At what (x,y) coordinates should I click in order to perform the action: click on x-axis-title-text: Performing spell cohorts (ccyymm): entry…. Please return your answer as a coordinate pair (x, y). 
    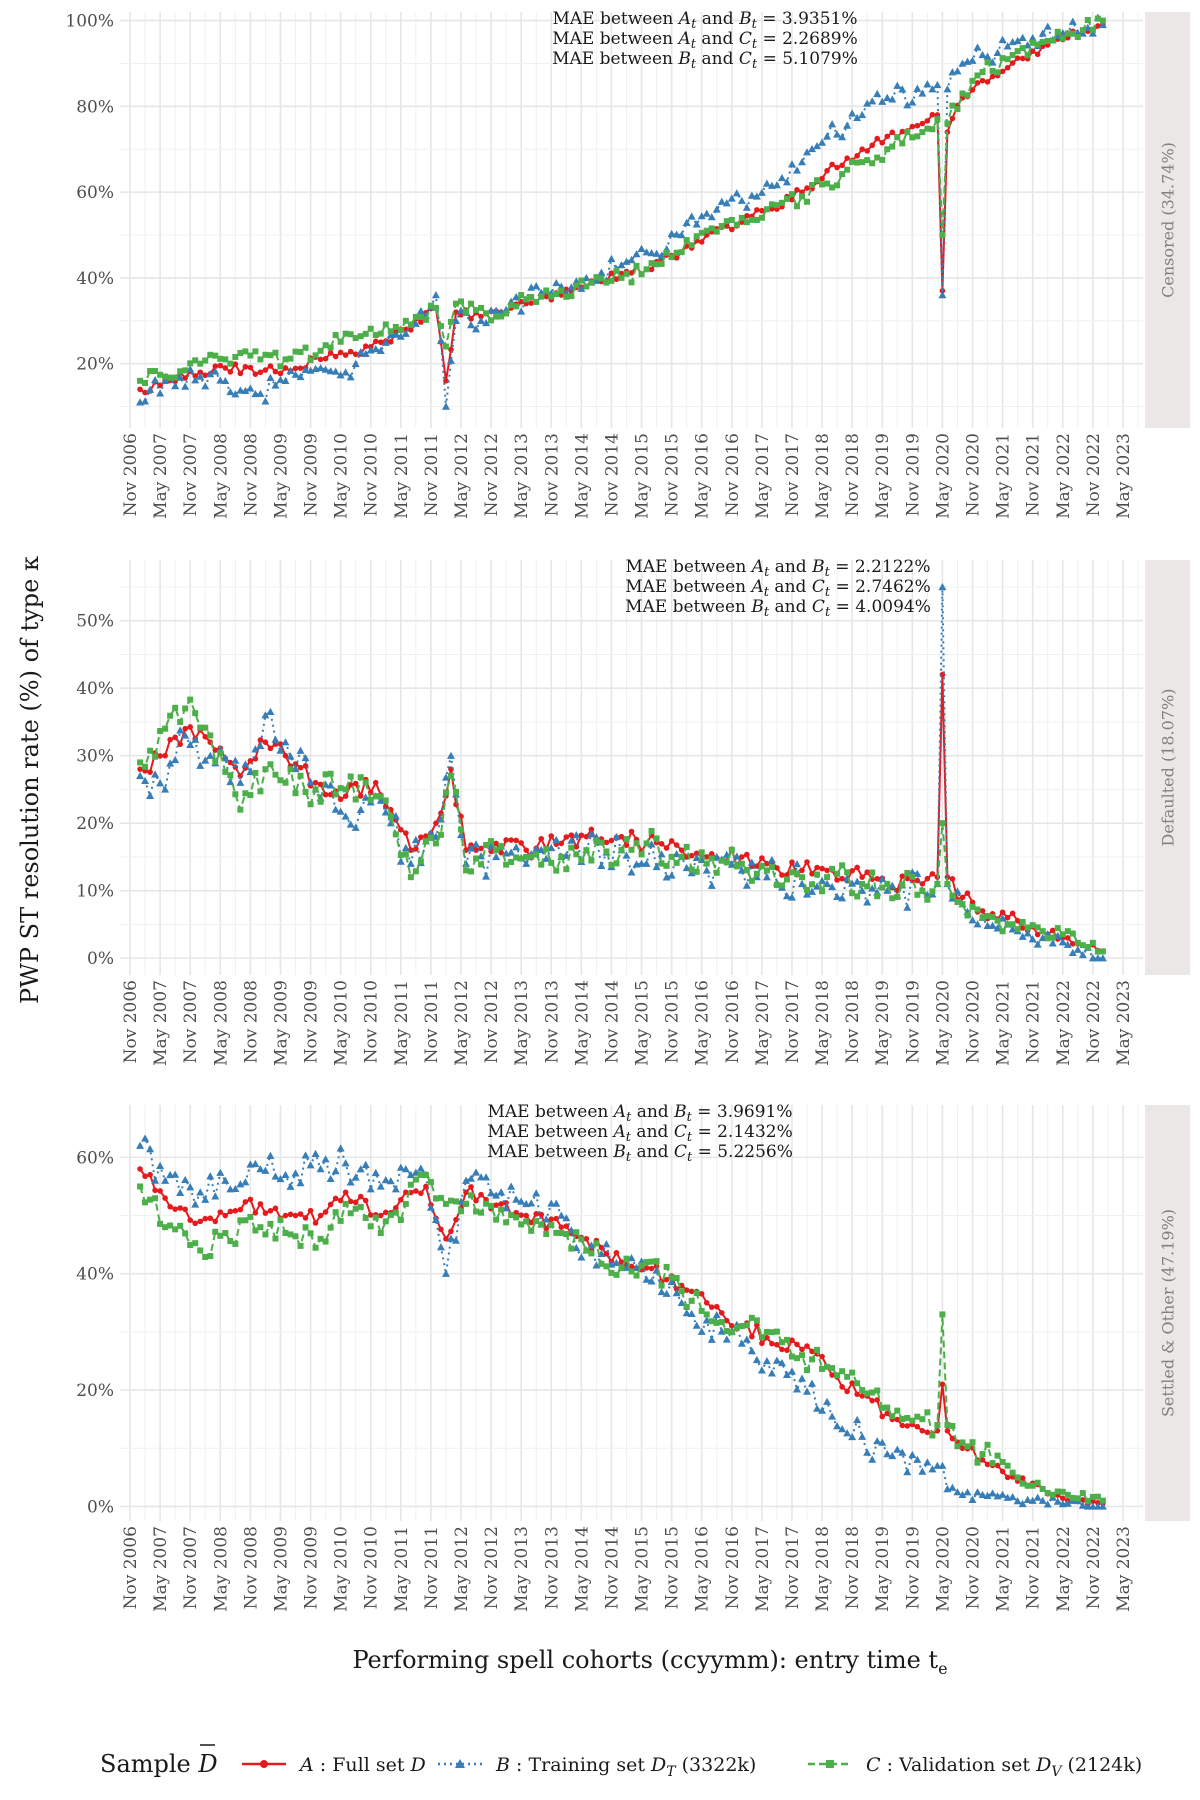
    Looking at the image, I should click on (645, 1660).